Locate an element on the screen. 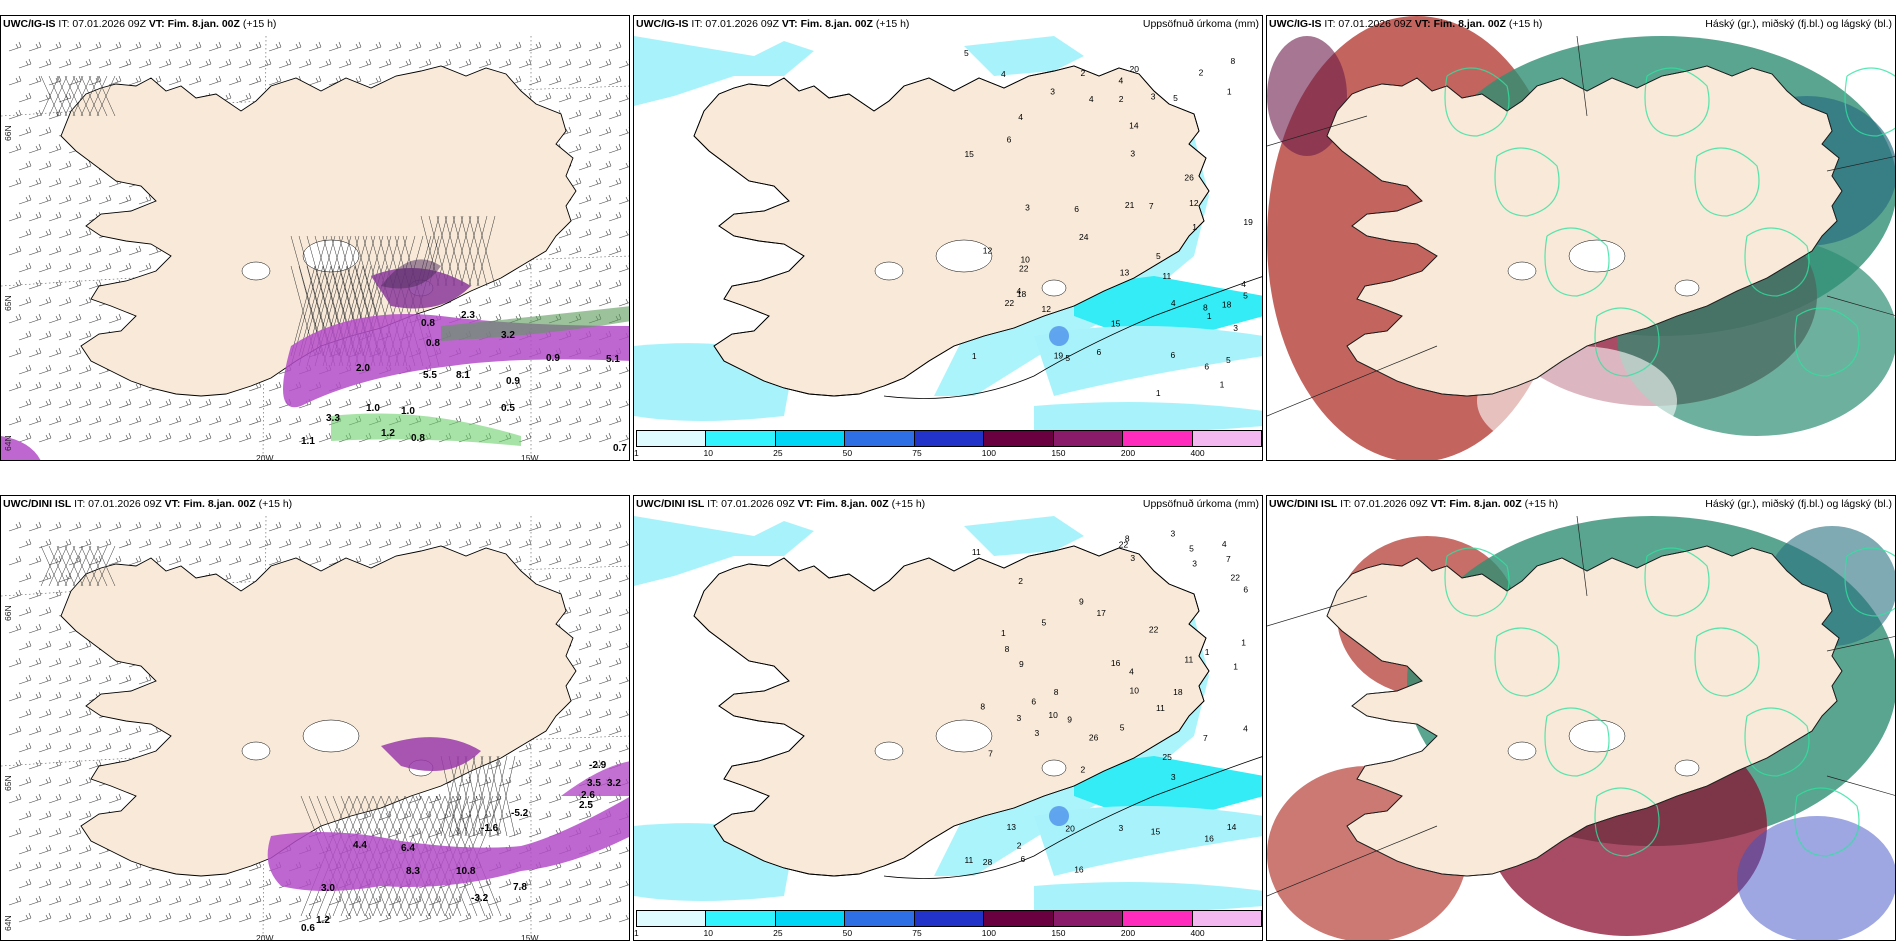  precip-value: 0.9 is located at coordinates (513, 381).